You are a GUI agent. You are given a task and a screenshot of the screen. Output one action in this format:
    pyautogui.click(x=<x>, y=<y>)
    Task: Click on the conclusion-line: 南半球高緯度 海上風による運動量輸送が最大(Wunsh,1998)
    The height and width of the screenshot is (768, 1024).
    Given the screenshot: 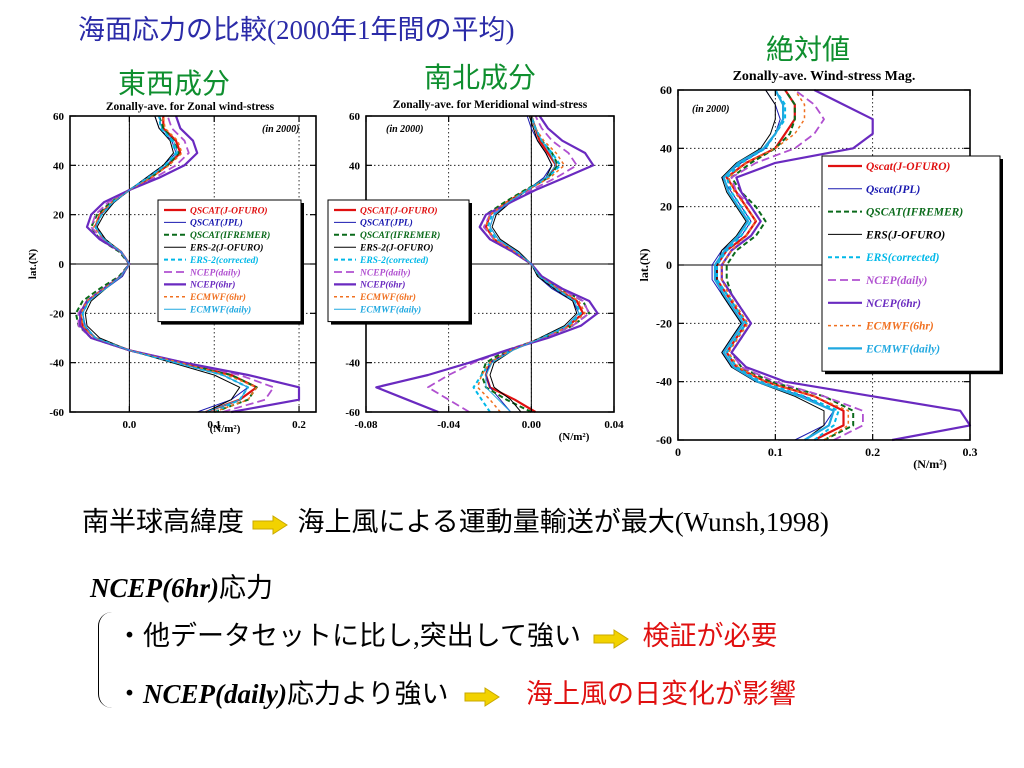 What is the action you would take?
    pyautogui.click(x=455, y=519)
    